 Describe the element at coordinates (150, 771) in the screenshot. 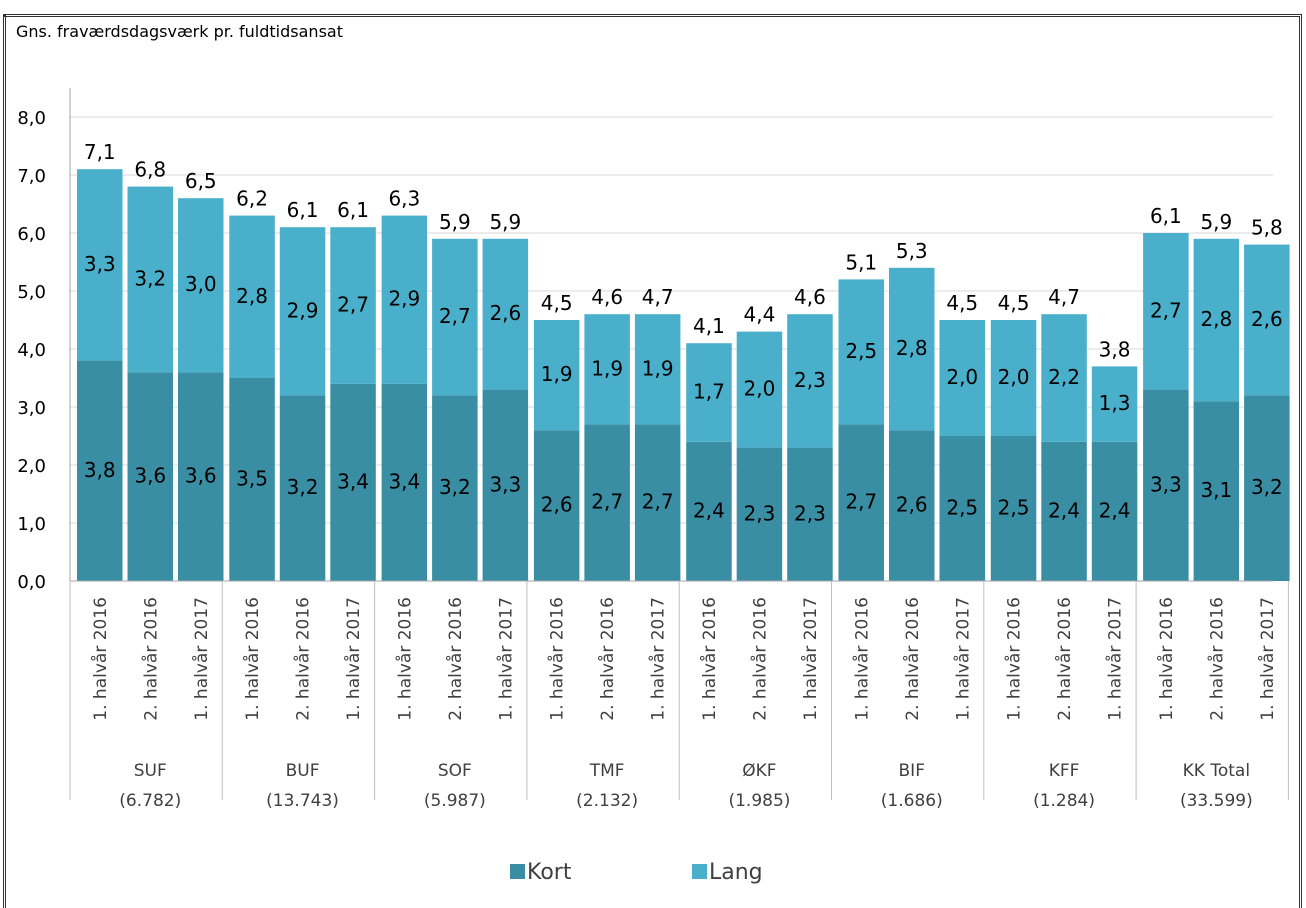

I see `group-label: SUF` at that location.